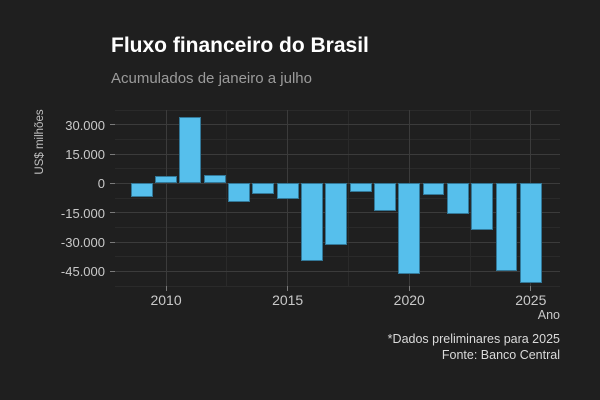 This screenshot has width=600, height=400. Describe the element at coordinates (384, 197) in the screenshot. I see `bar-2019` at that location.